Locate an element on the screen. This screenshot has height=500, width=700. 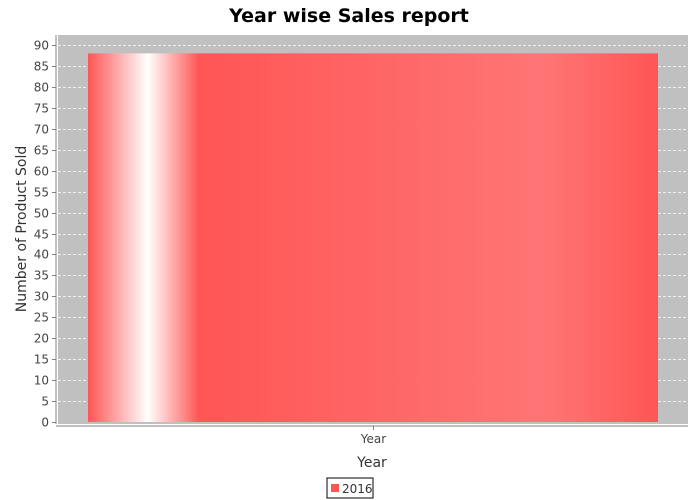
y-tick-label: 30 is located at coordinates (41, 297).